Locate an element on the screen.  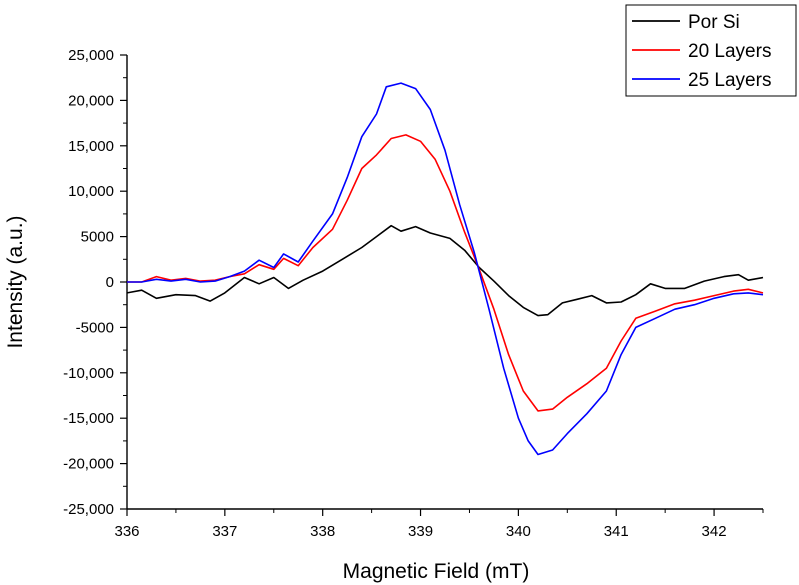
y-tick-label: -25,000 is located at coordinates (88, 509).